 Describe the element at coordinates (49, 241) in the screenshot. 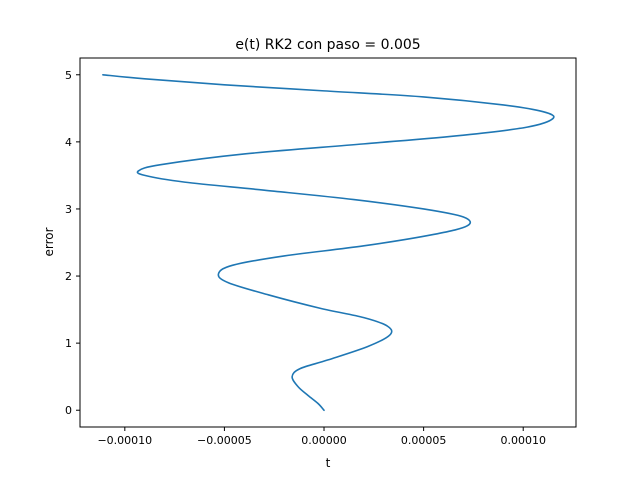

I see `y-axis-label: error` at that location.